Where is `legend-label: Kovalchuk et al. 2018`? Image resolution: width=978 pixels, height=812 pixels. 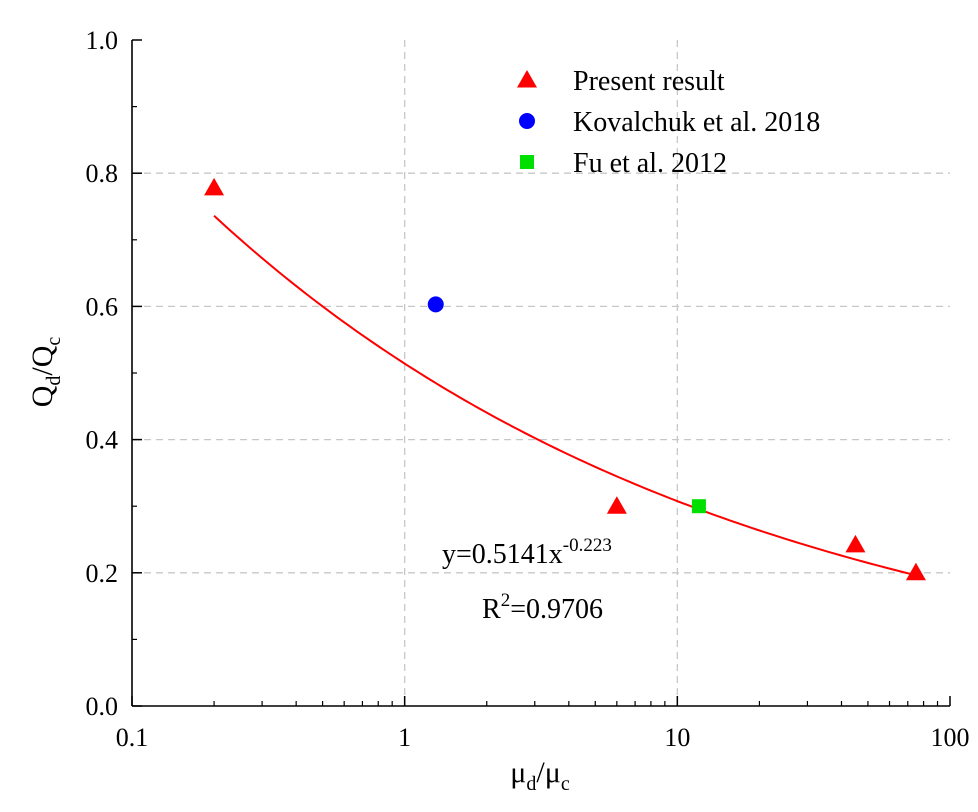
legend-label: Kovalchuk et al. 2018 is located at coordinates (696, 122).